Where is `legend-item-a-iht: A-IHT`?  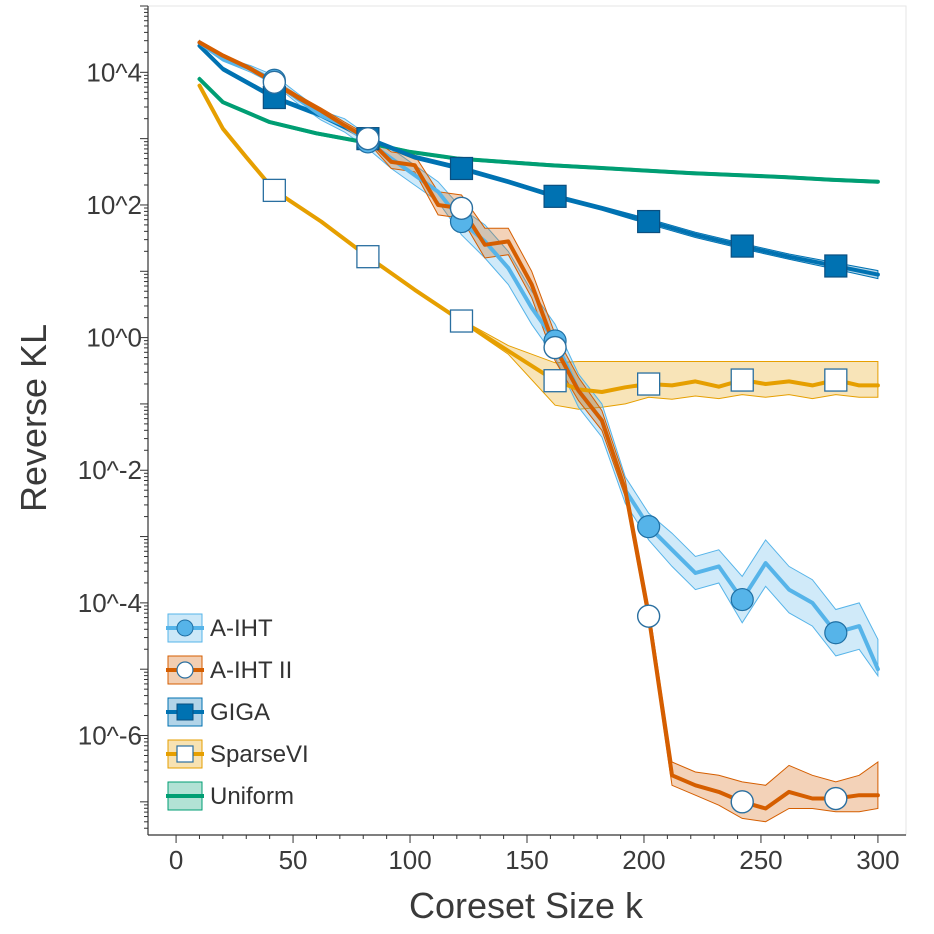
legend-item-a-iht: A-IHT is located at coordinates (219, 628).